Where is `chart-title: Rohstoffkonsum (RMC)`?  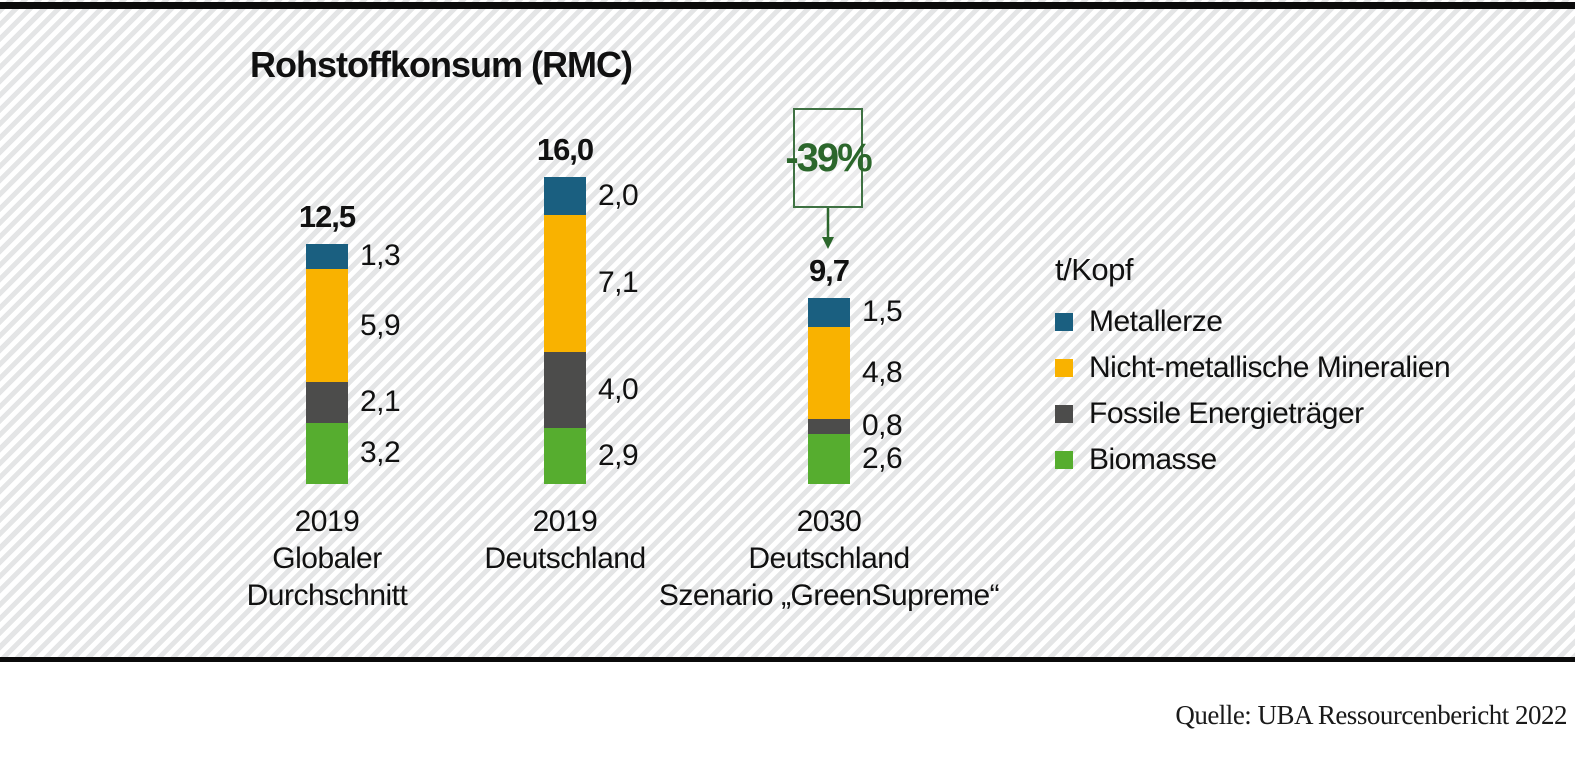 chart-title: Rohstoffkonsum (RMC) is located at coordinates (441, 64).